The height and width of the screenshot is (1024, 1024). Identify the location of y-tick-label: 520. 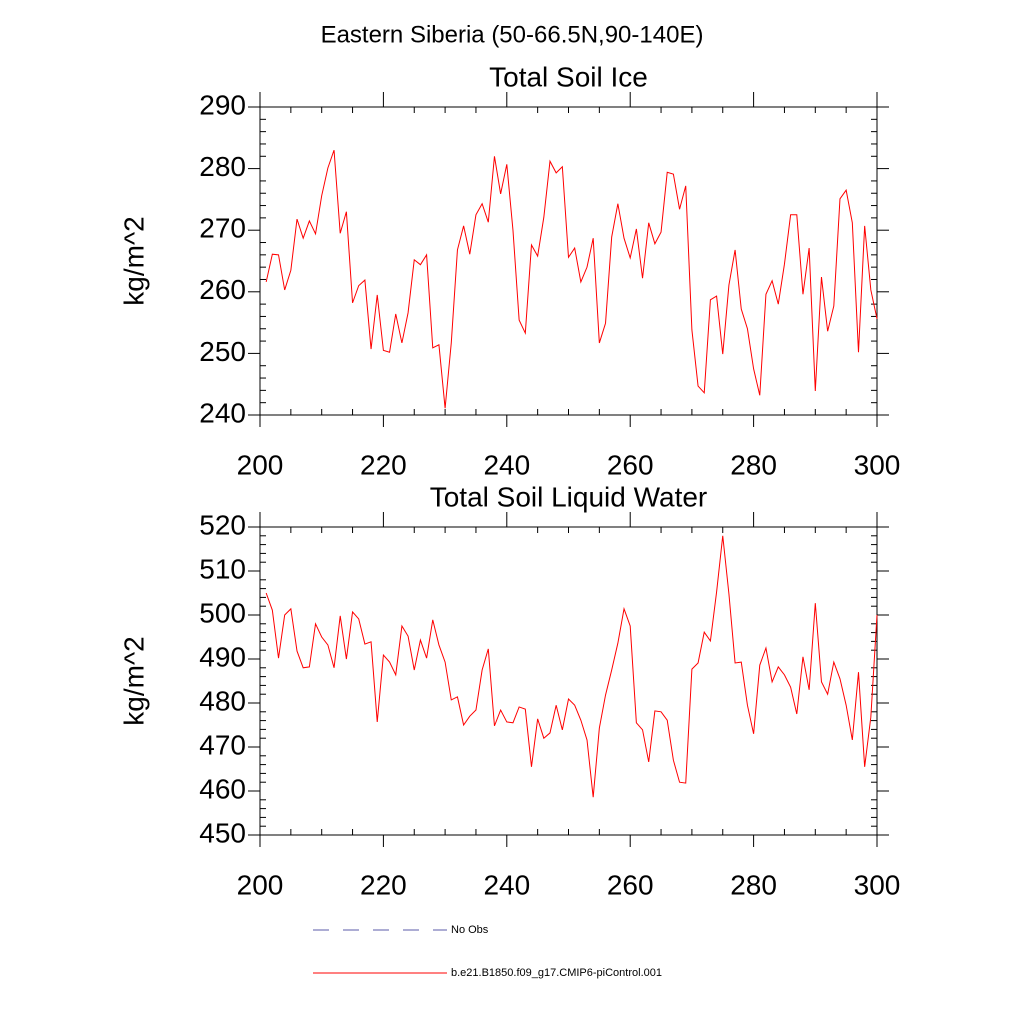
(222, 524).